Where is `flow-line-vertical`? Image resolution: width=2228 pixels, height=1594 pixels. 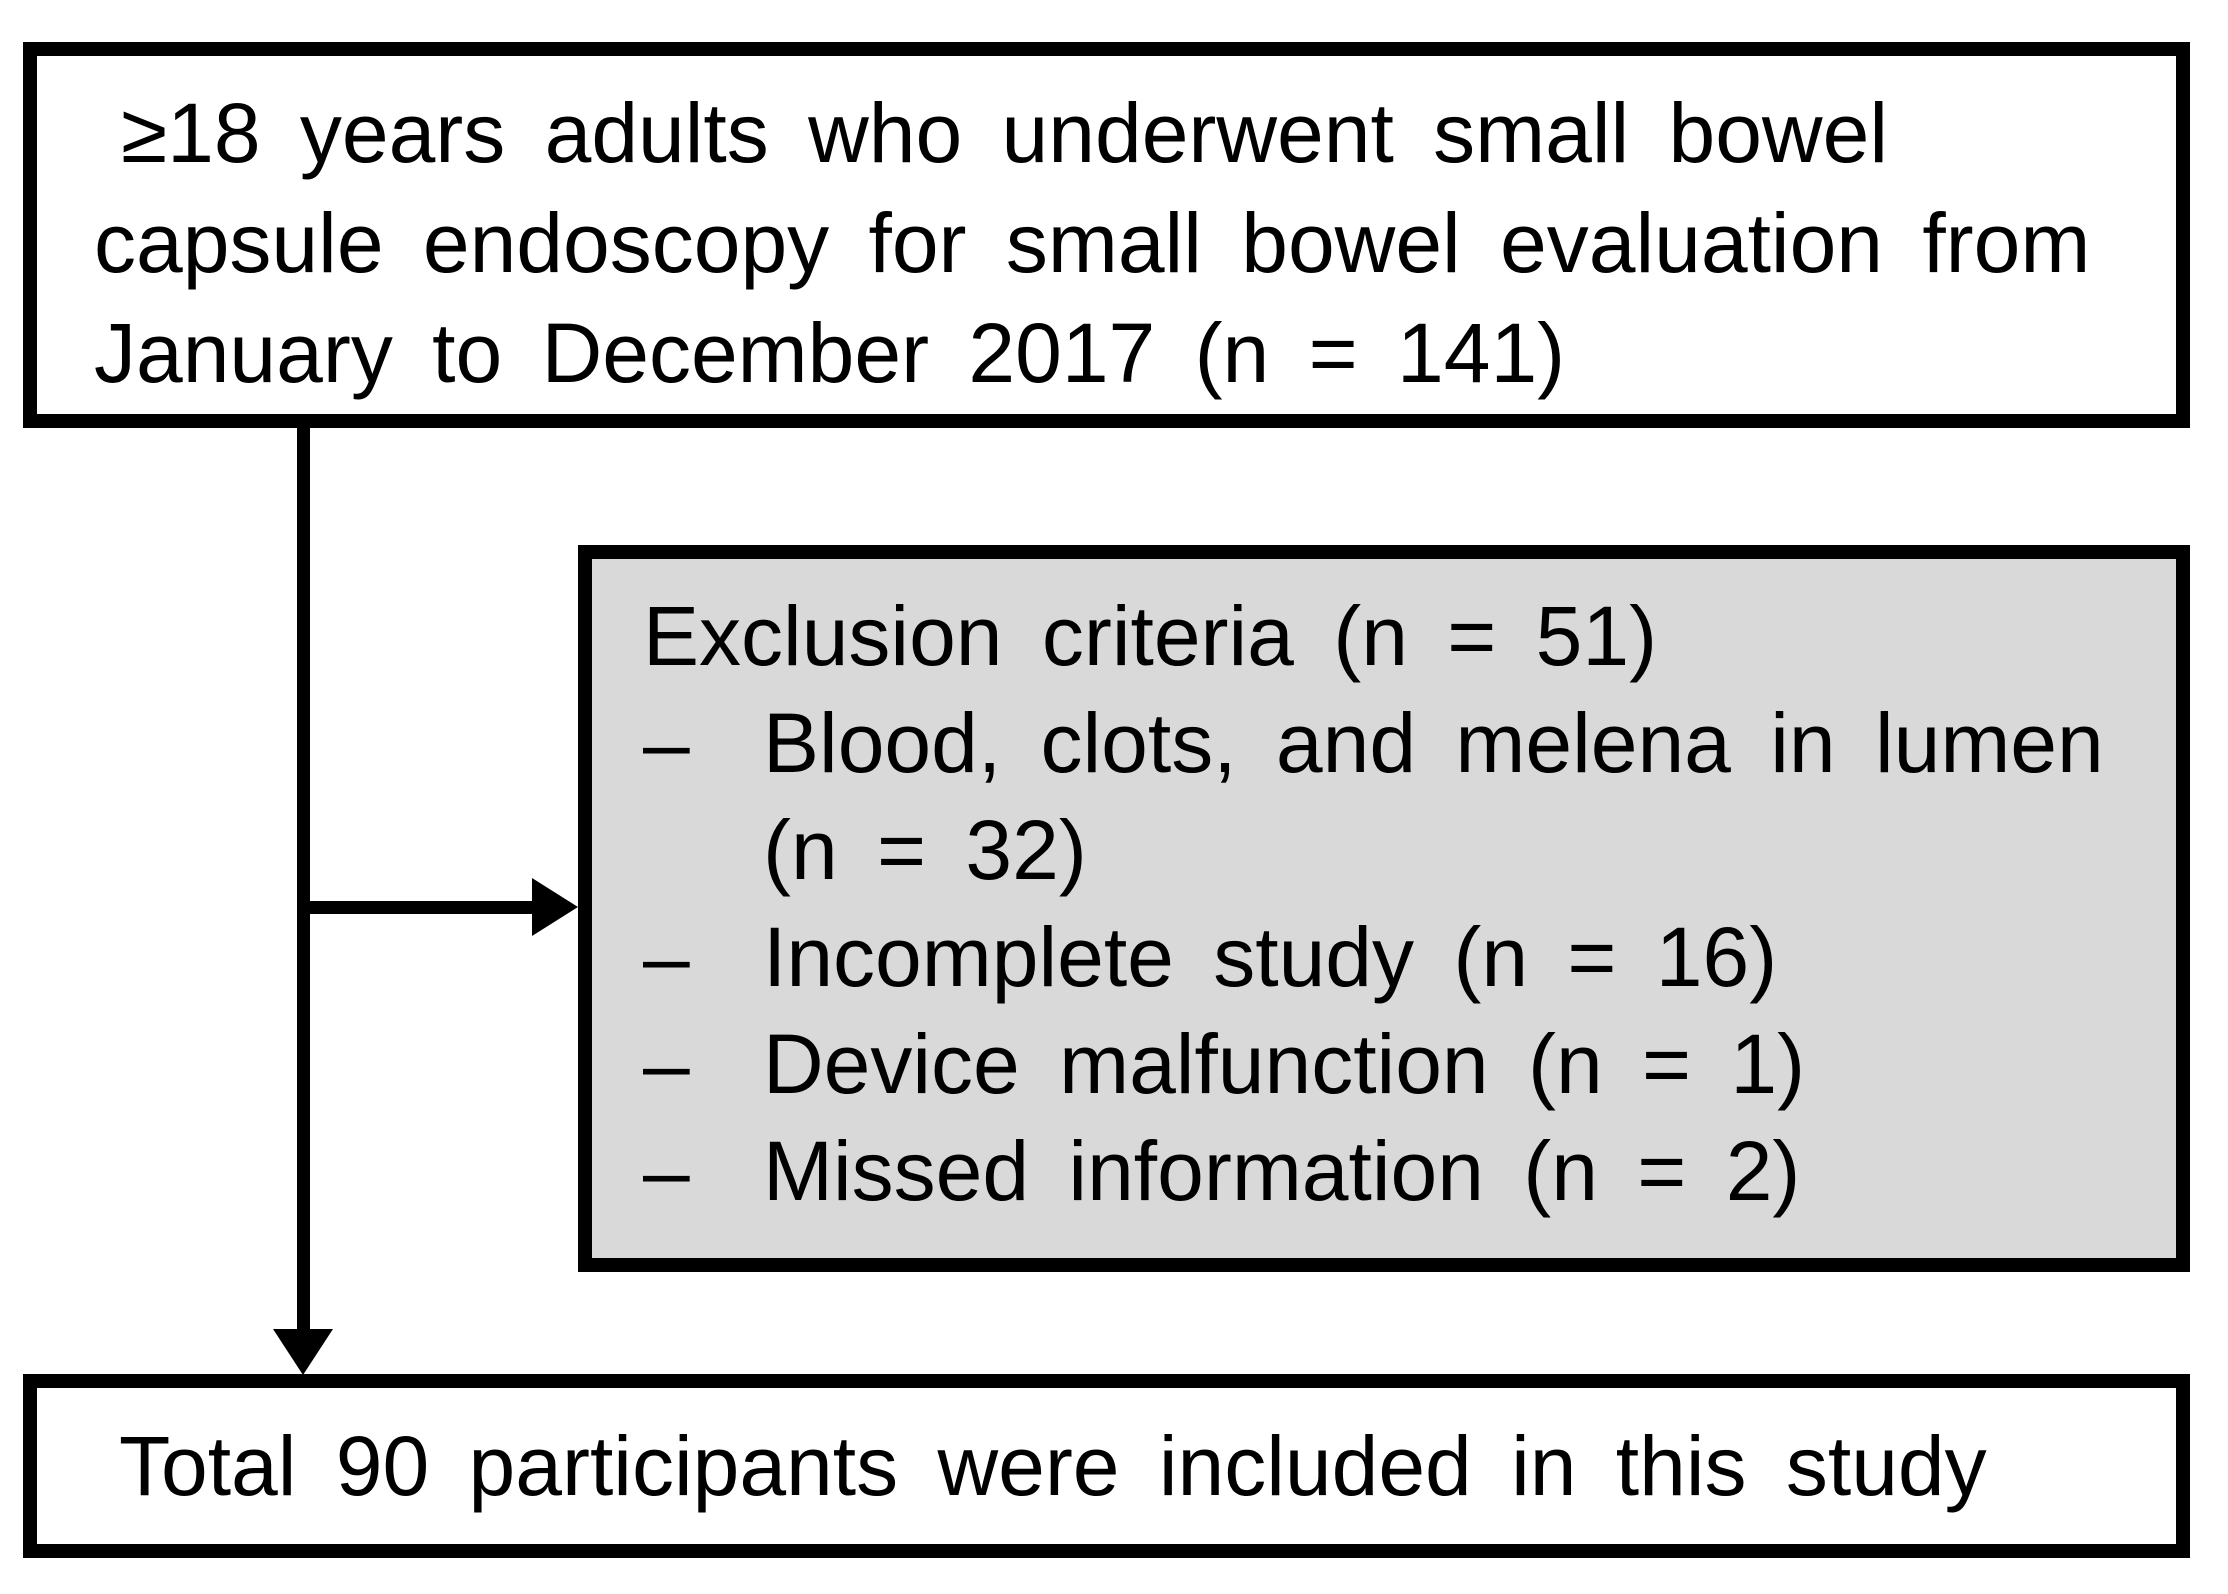 flow-line-vertical is located at coordinates (303, 876).